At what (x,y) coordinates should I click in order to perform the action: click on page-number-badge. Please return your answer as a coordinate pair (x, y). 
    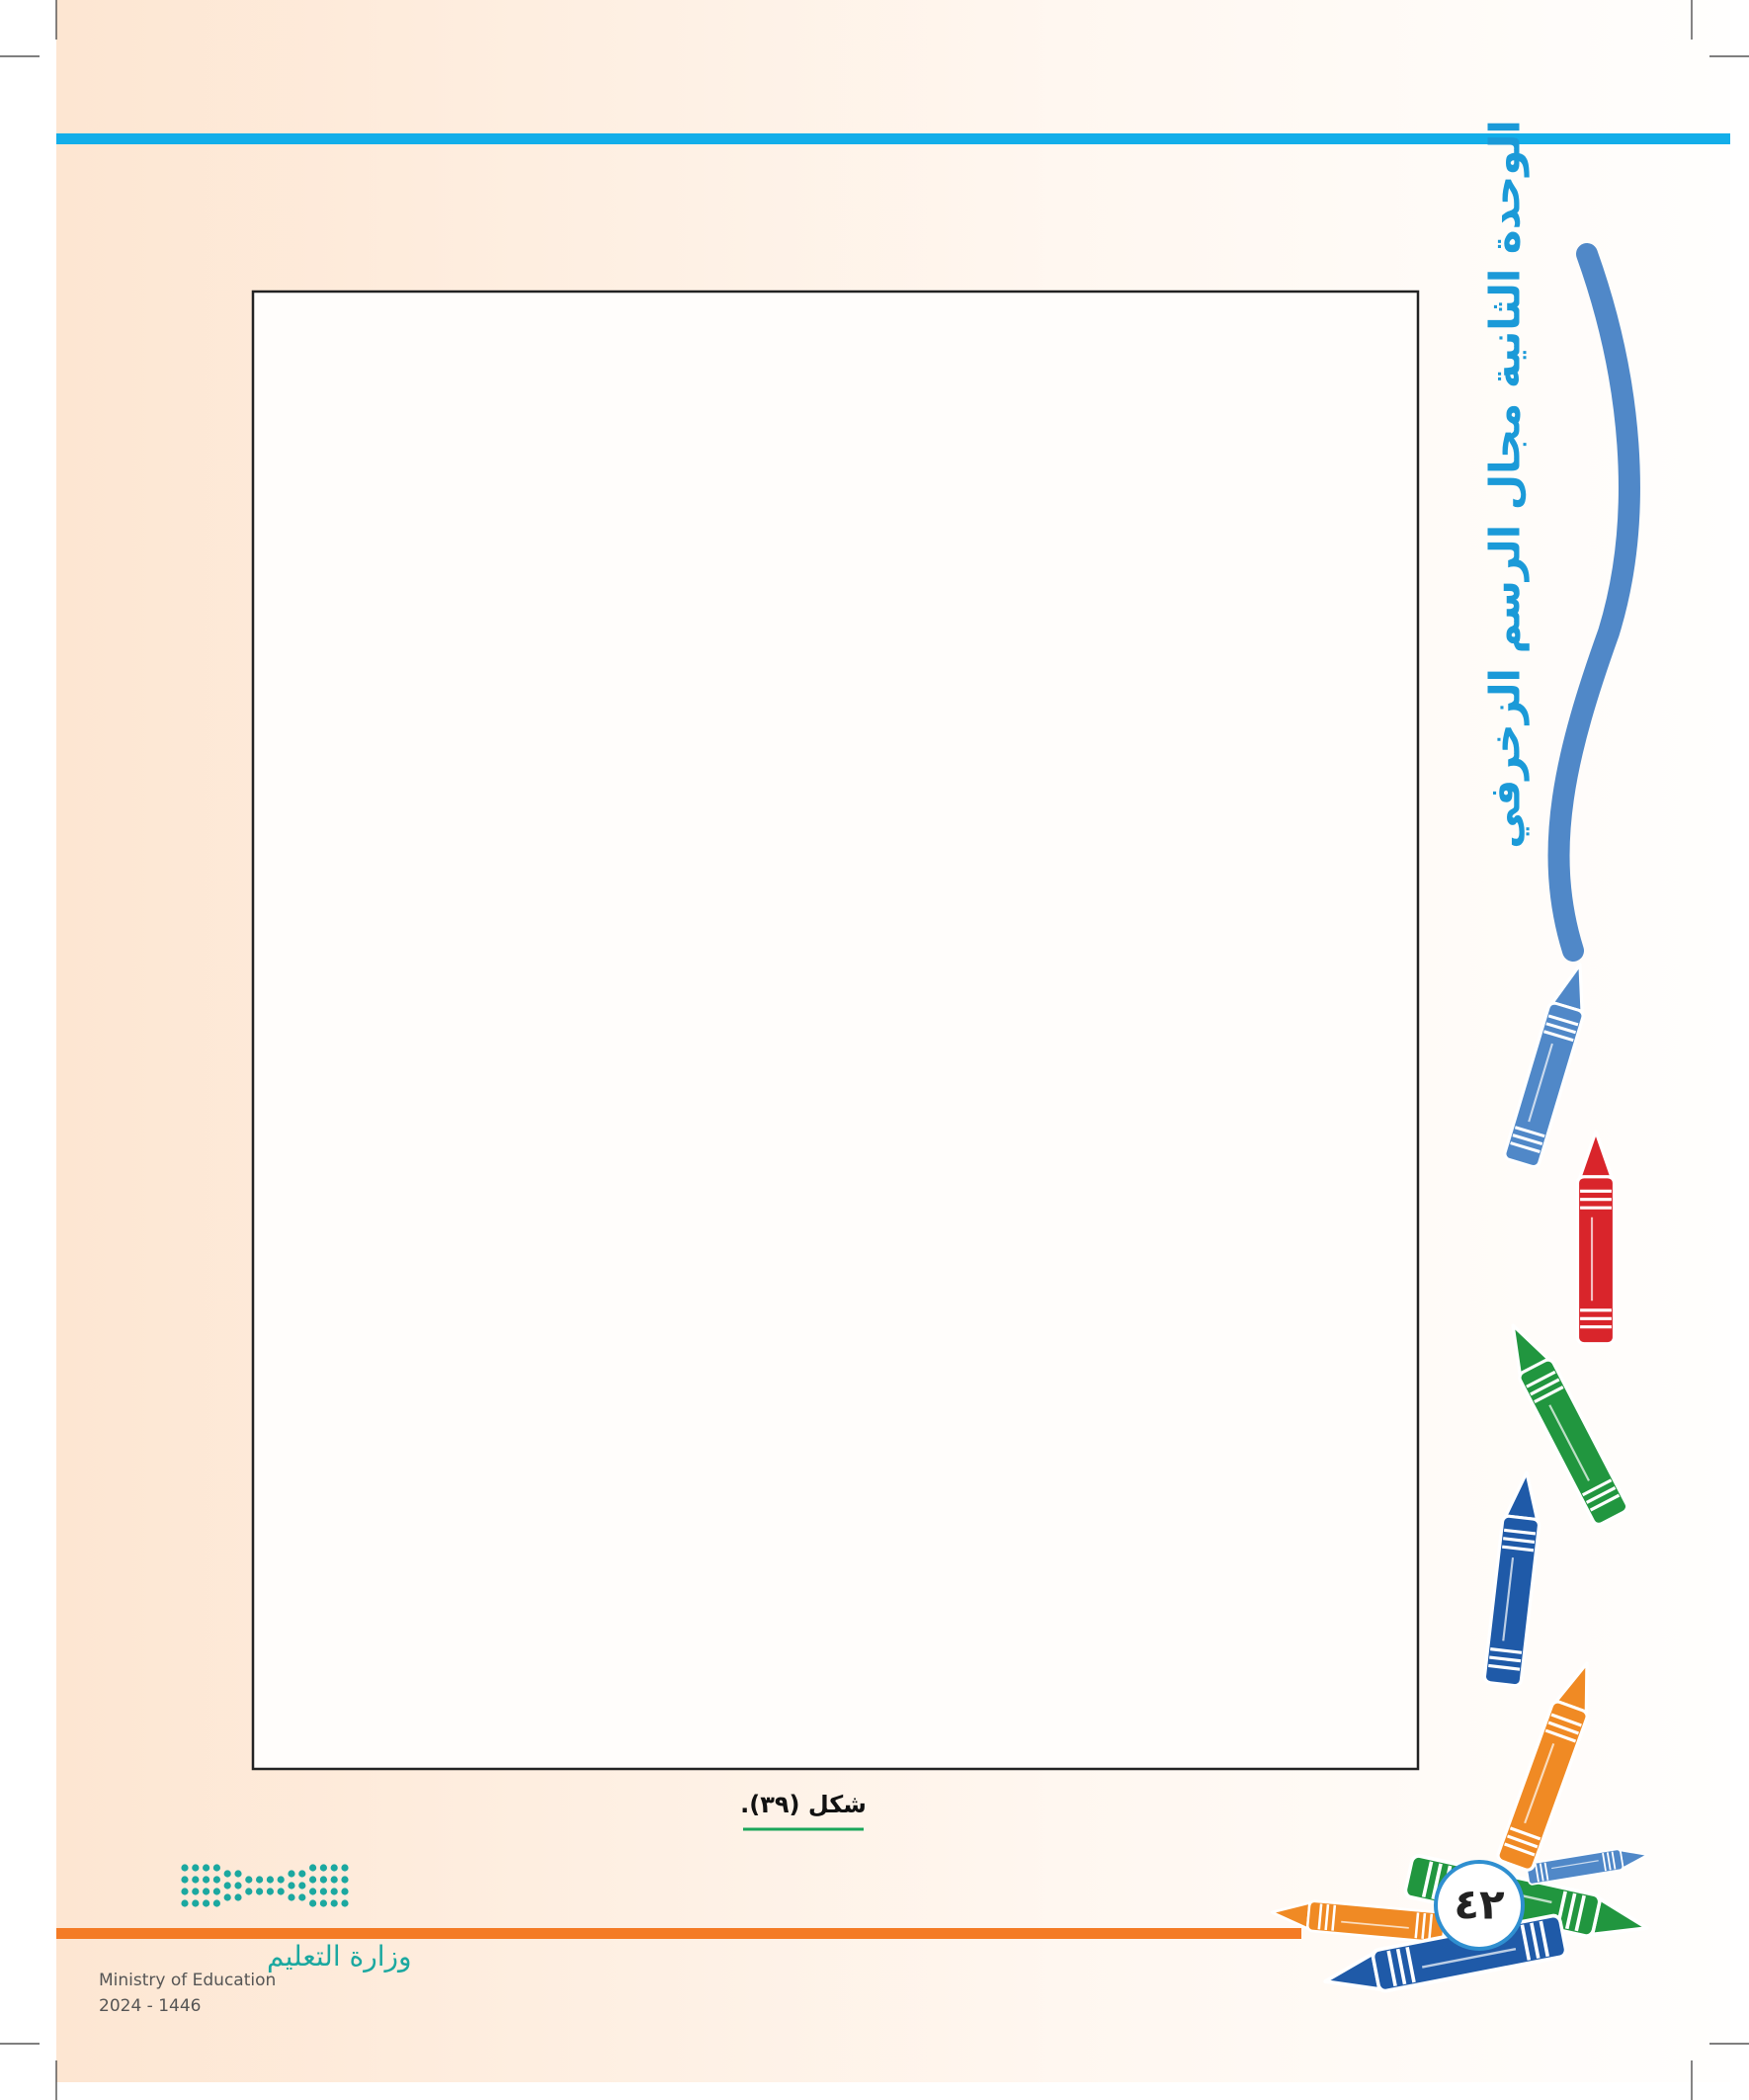
    Looking at the image, I should click on (1479, 1905).